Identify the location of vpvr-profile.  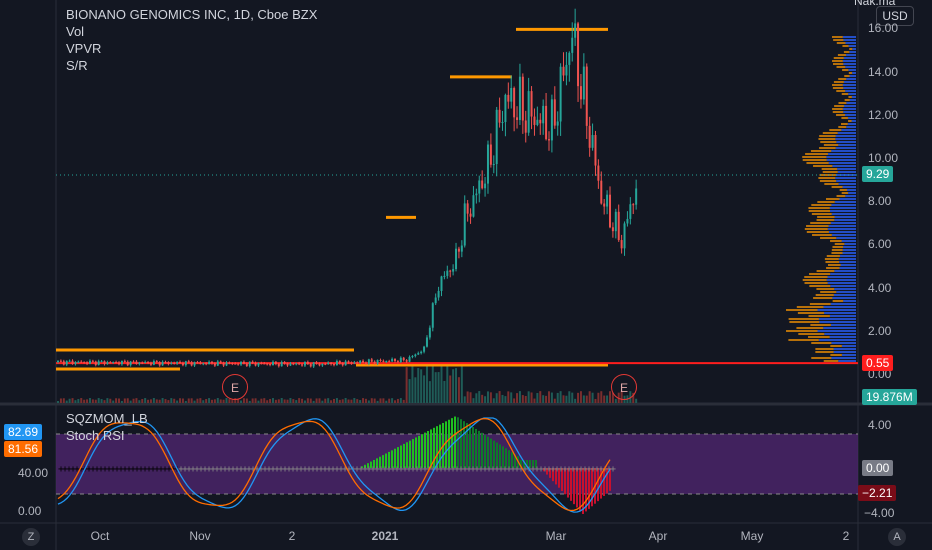
(821, 199).